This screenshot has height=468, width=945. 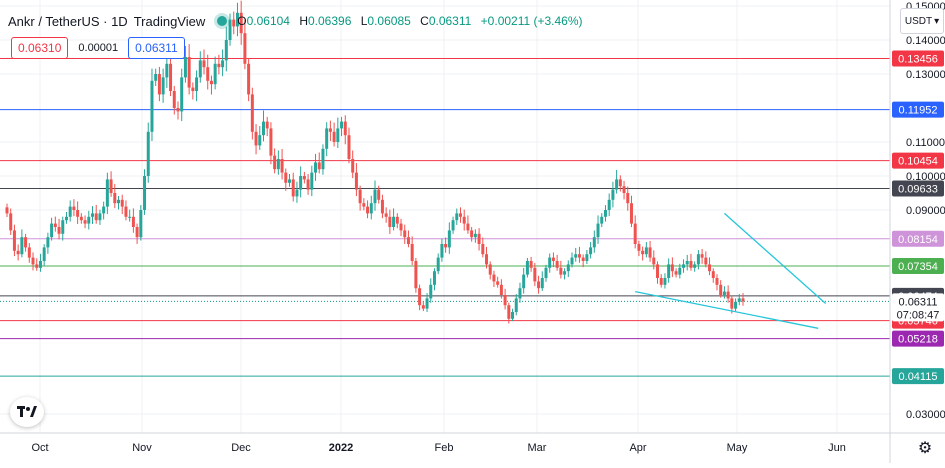 What do you see at coordinates (68, 21) in the screenshot?
I see `symbol-title: Ankr / TetherUS · 1D` at bounding box center [68, 21].